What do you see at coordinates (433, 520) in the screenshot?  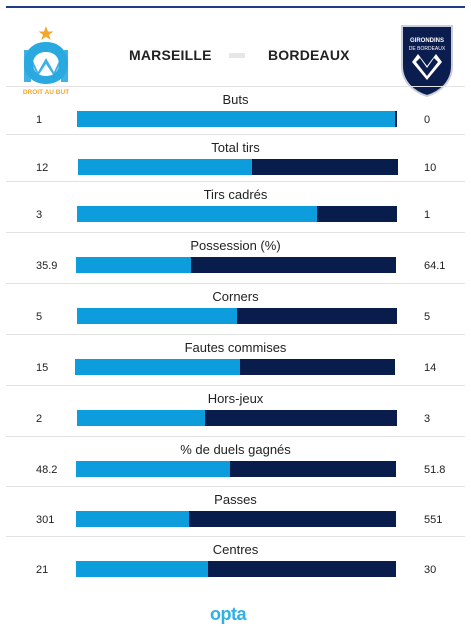 I see `away-value: 551` at bounding box center [433, 520].